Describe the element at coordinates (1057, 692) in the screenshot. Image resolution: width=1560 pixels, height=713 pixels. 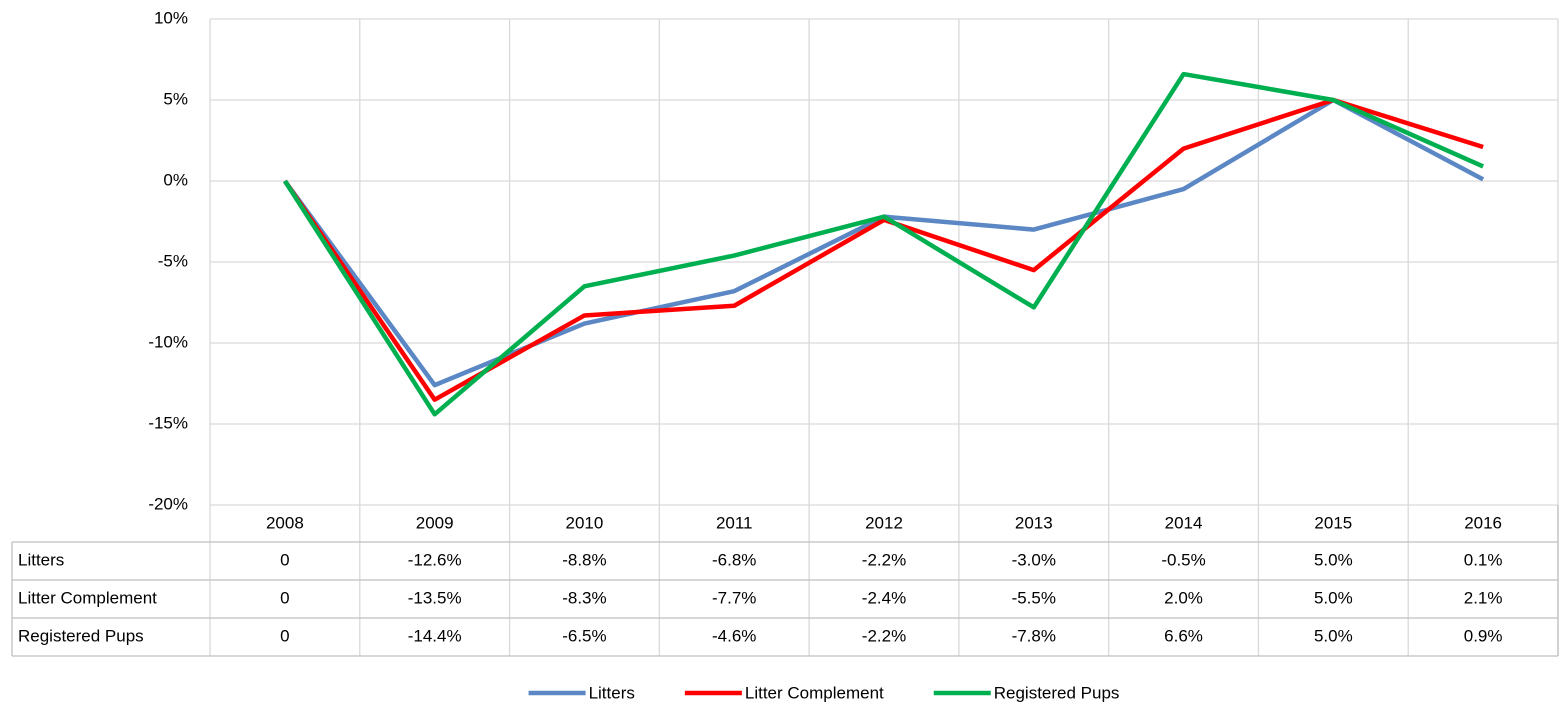
I see `legend-label: Registered Pups` at that location.